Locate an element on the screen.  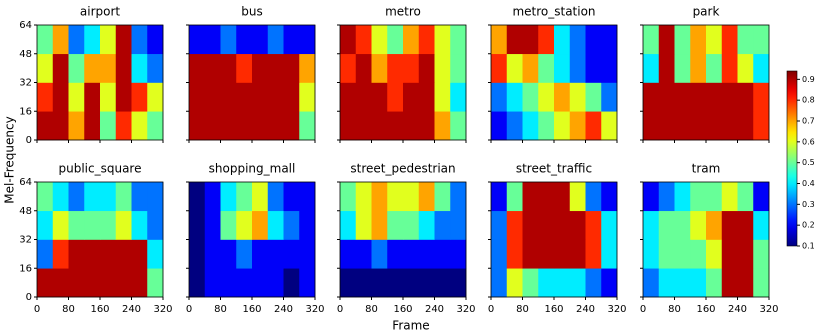
panel-title: park is located at coordinates (706, 12).